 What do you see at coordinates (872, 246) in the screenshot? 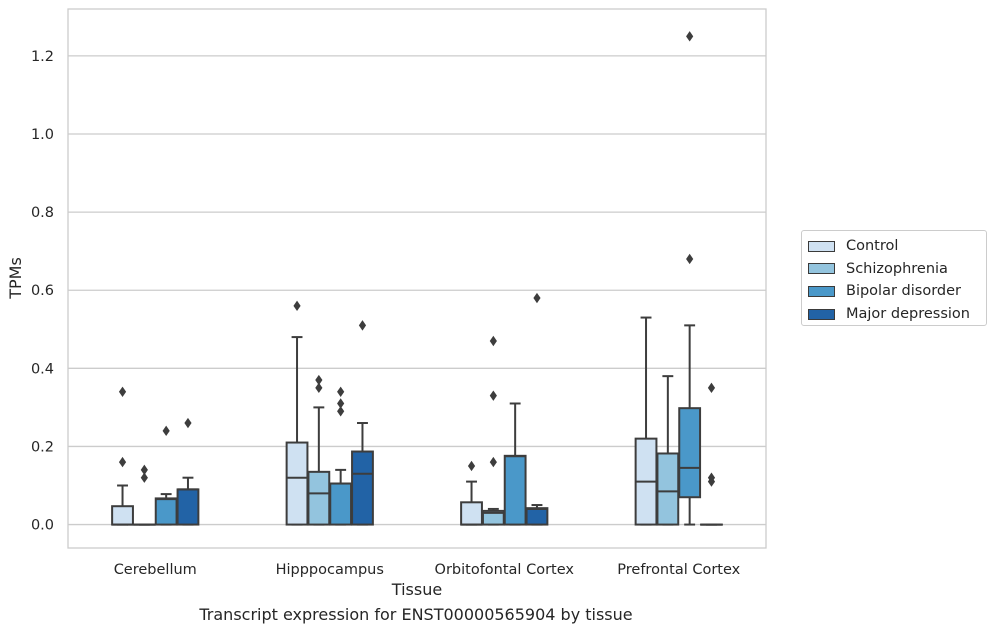
I see `legend-label: Control` at bounding box center [872, 246].